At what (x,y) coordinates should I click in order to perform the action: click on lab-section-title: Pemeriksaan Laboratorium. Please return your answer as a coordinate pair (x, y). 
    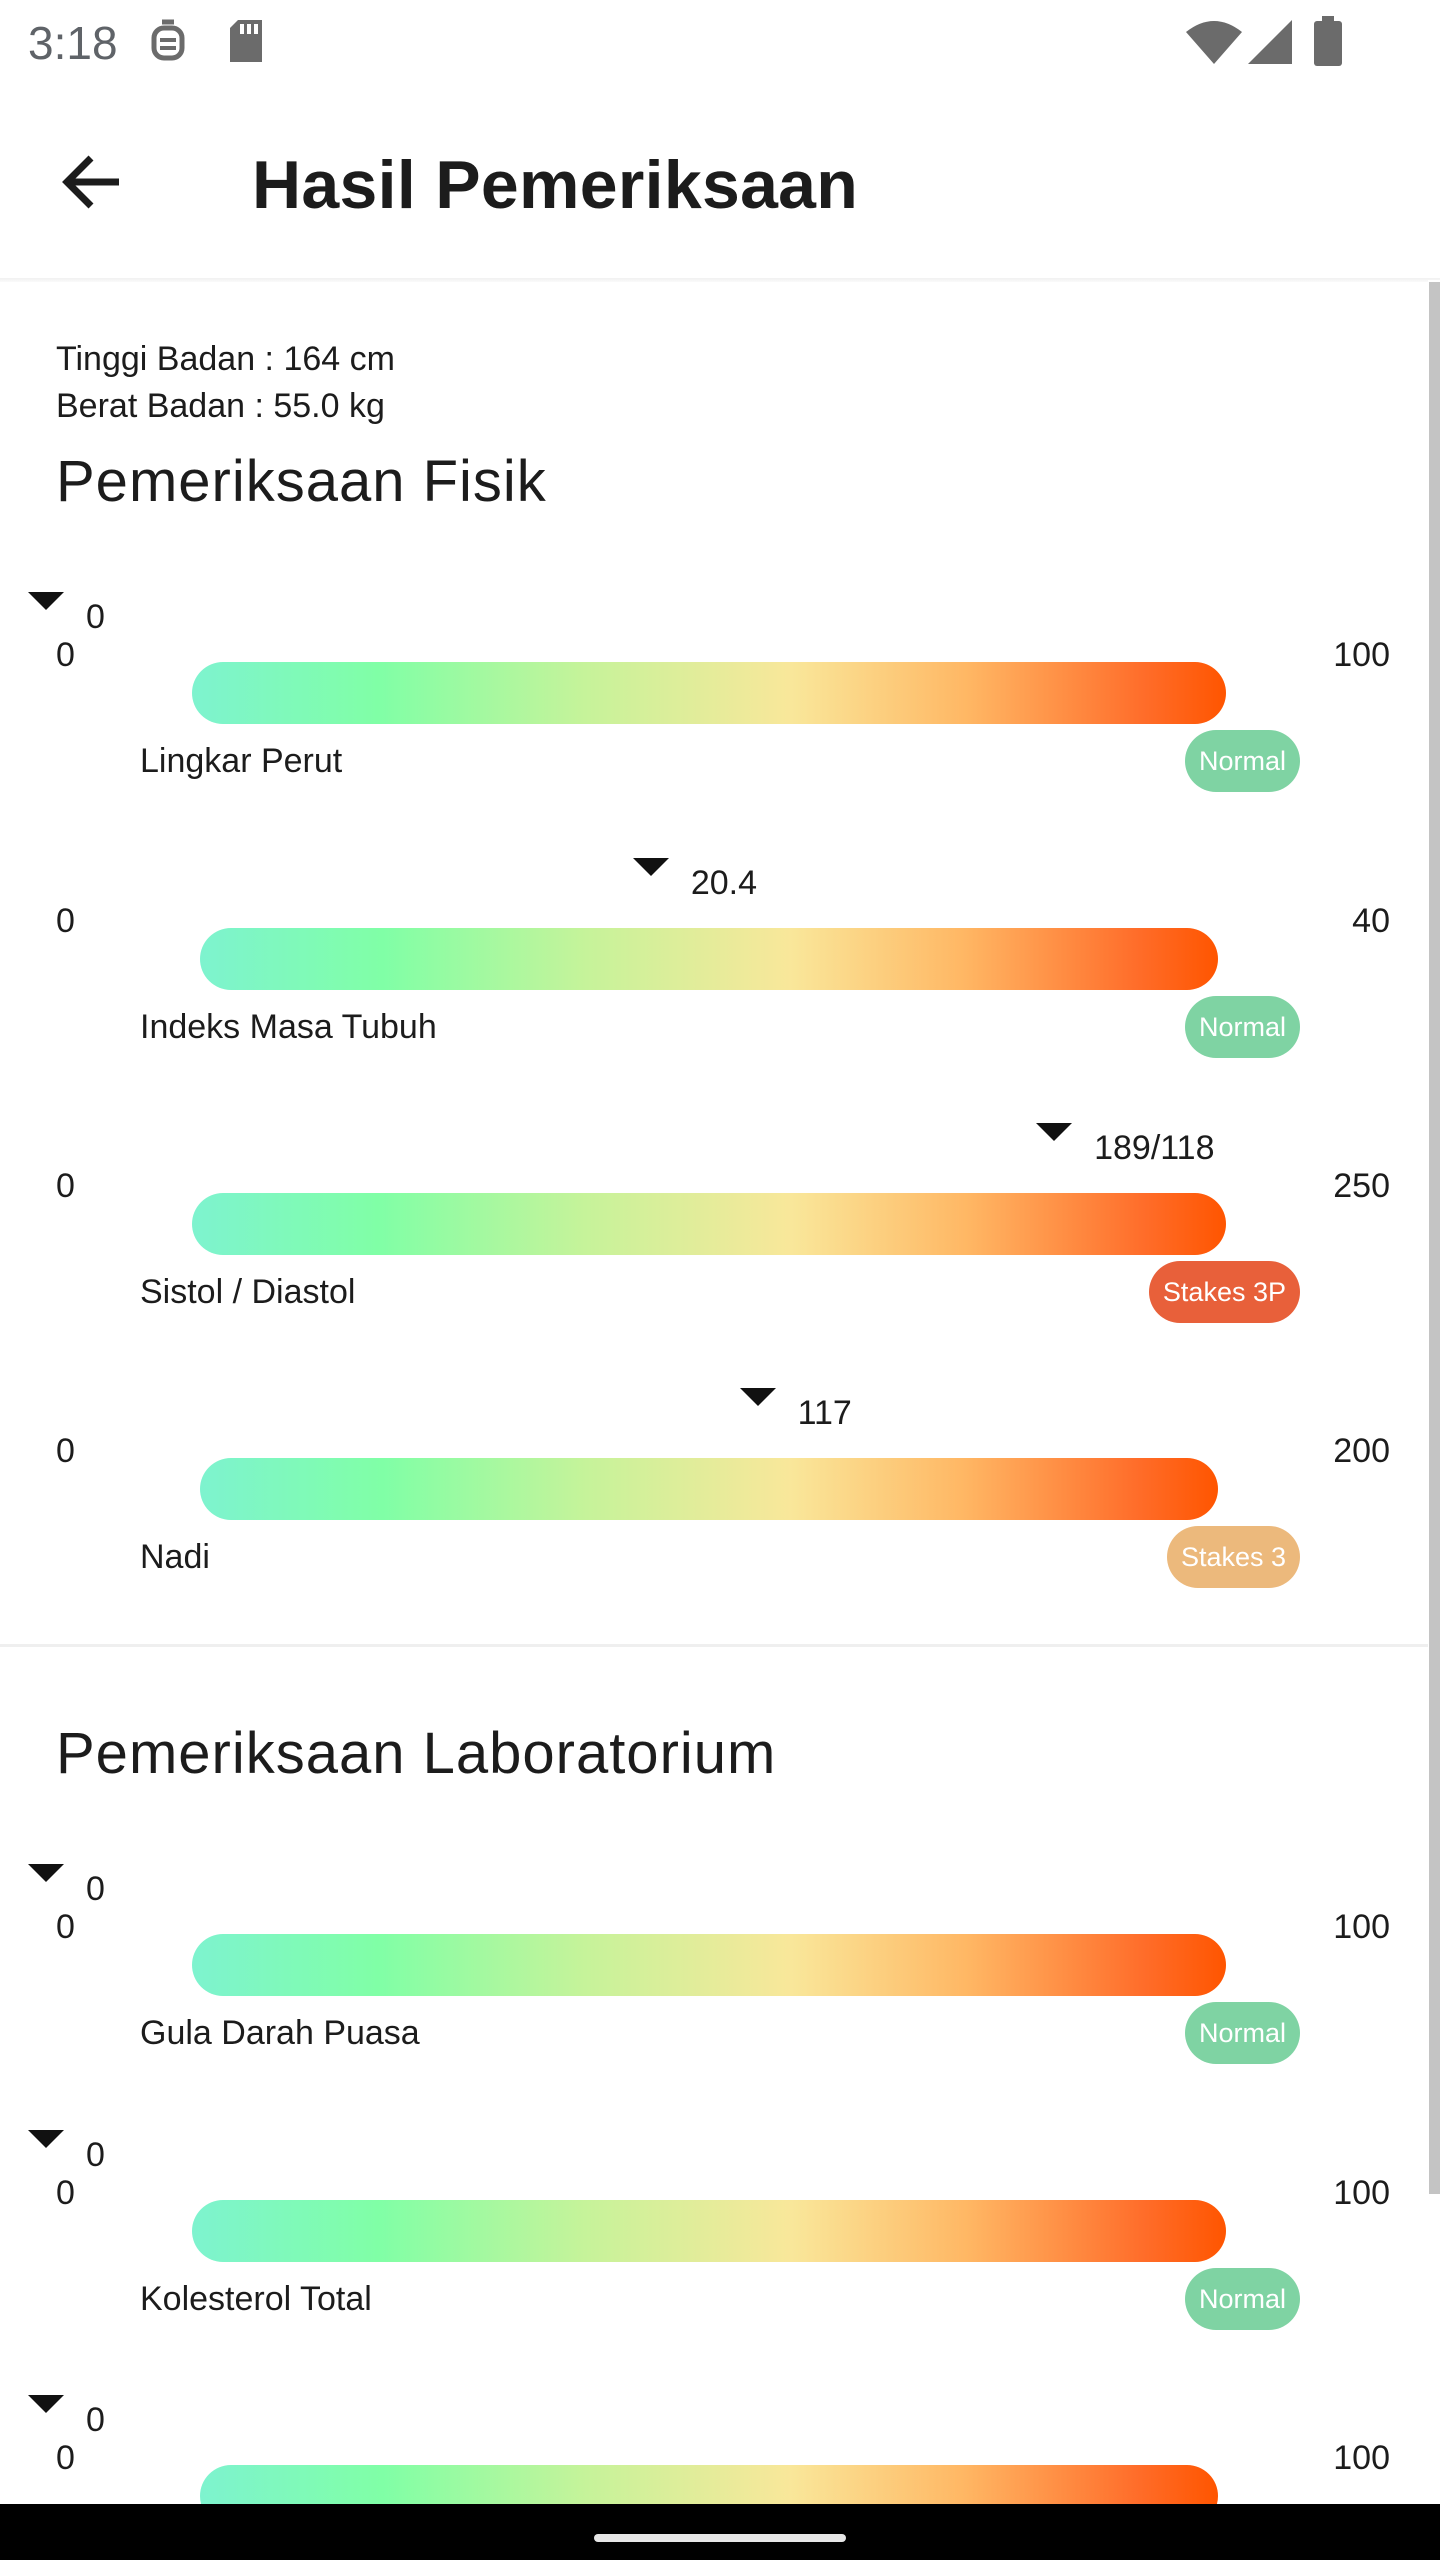
    Looking at the image, I should click on (416, 1753).